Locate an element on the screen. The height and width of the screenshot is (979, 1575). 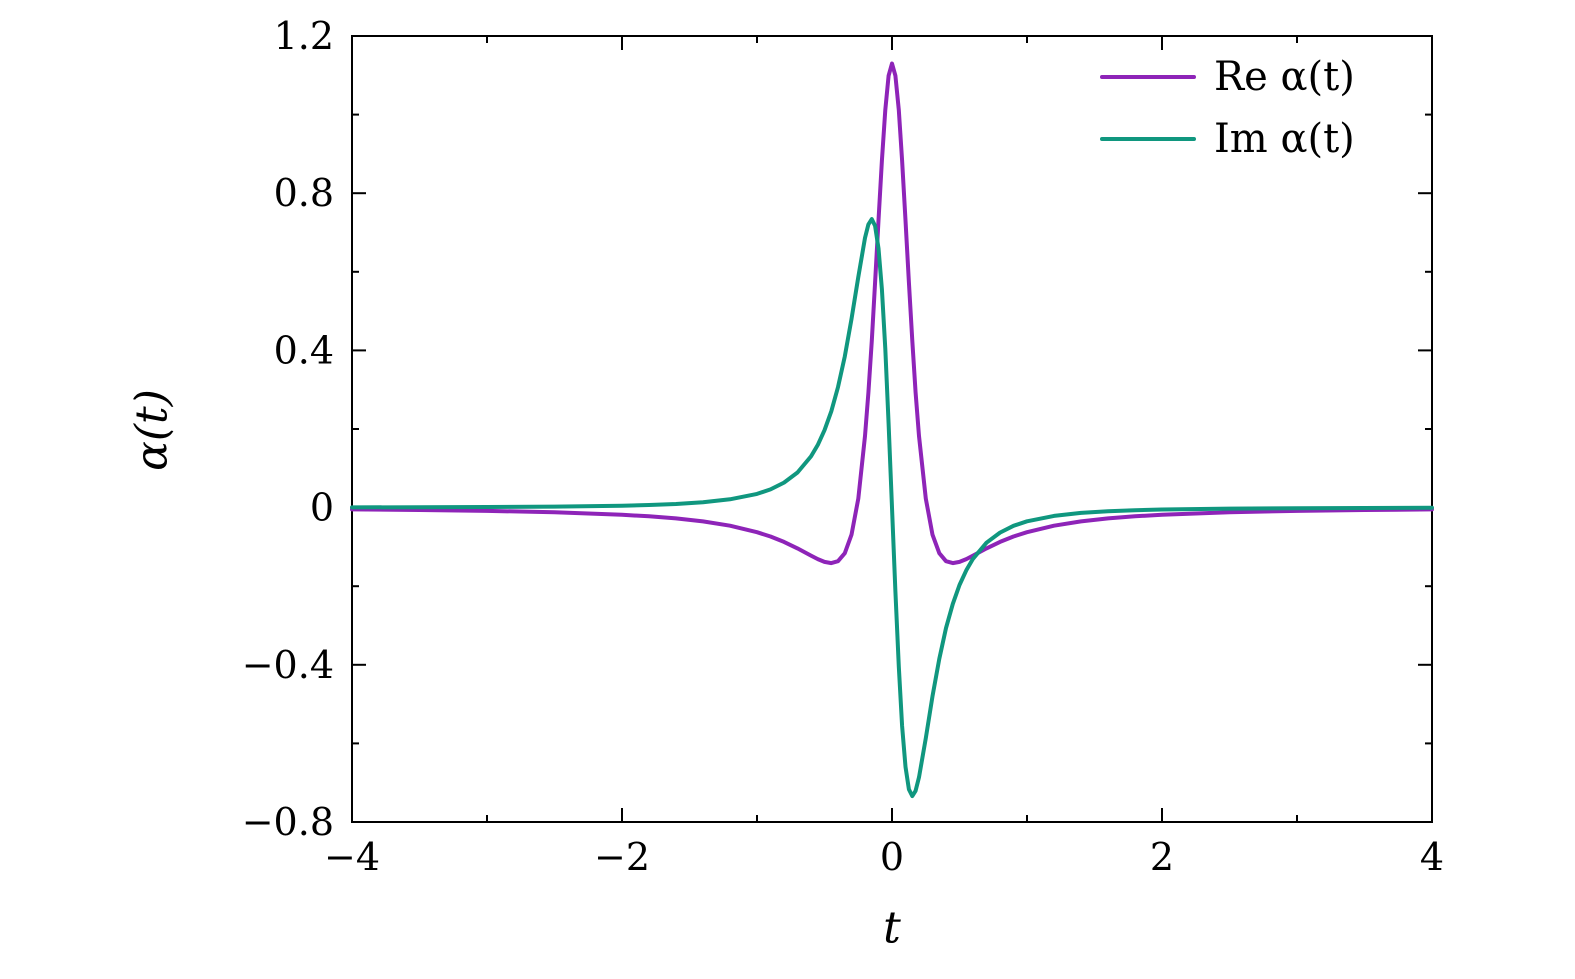
legend: Re α(t) Im α(t) is located at coordinates (1227, 108).